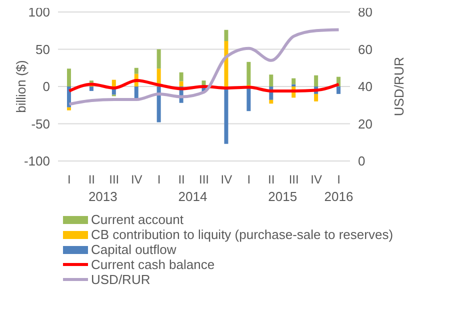 Image resolution: width=458 pixels, height=324 pixels. Describe the element at coordinates (399, 86) in the screenshot. I see `y2-axis-title: USD/RUR` at that location.